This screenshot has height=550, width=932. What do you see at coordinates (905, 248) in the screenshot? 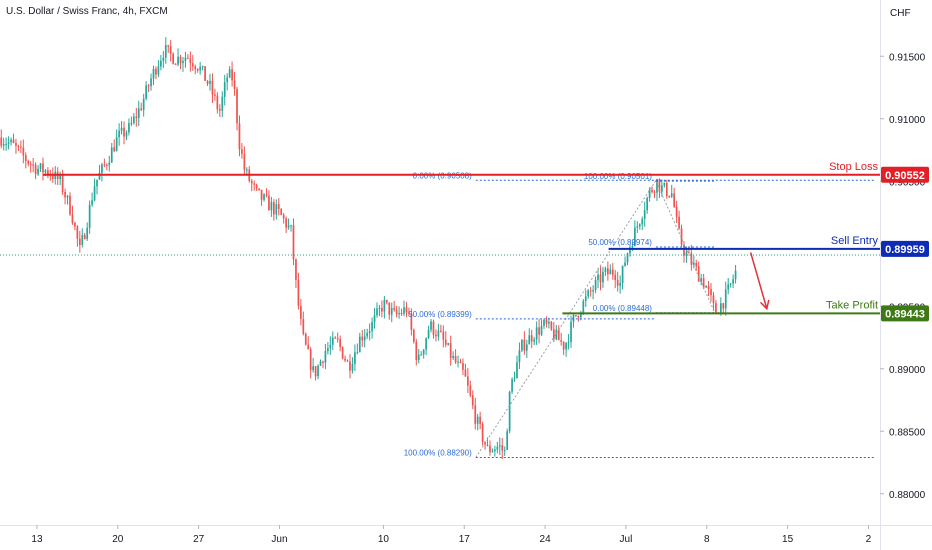
I see `level-price-badge` at bounding box center [905, 248].